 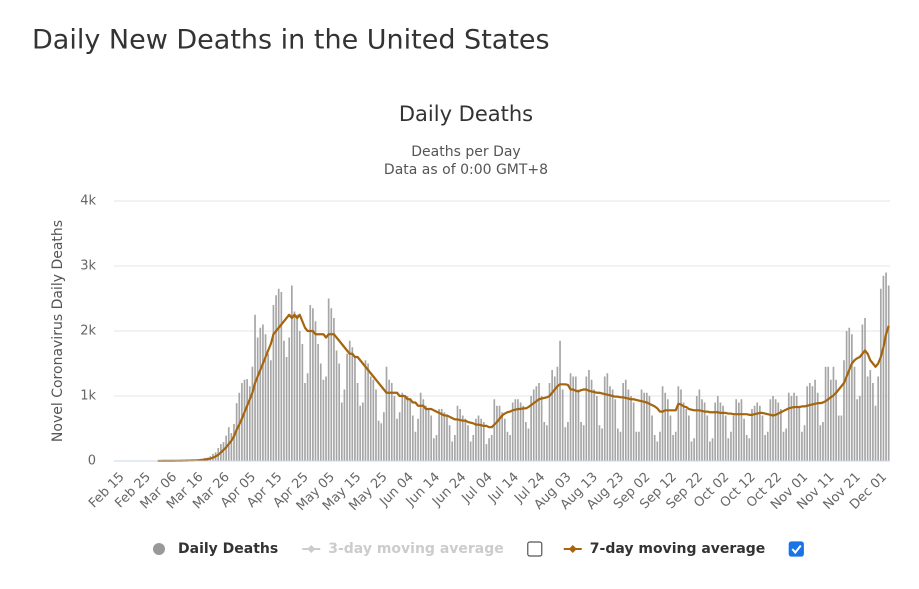 I want to click on legend-item: Daily Deaths, so click(x=215, y=549).